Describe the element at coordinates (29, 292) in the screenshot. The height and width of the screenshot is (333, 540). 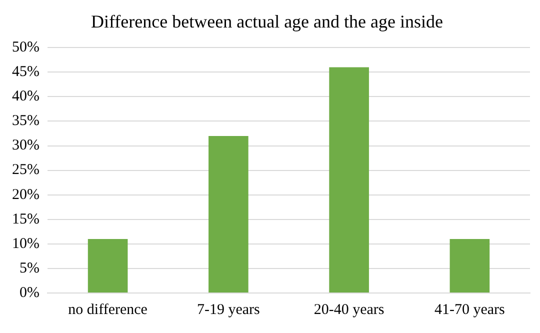
I see `y-tick-label: 0%` at that location.